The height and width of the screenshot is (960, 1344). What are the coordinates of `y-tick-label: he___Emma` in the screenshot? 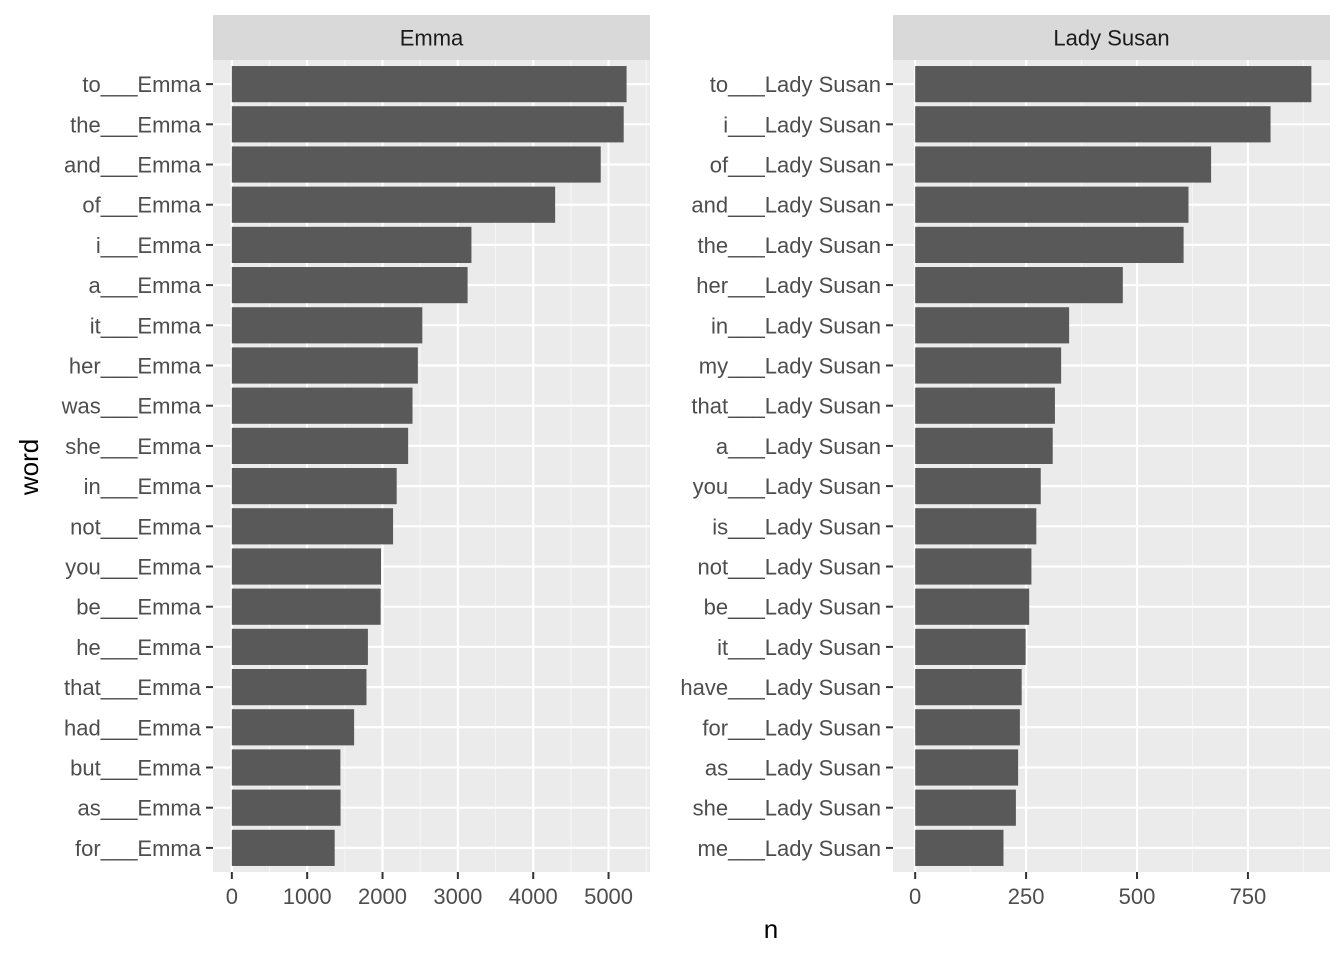 It's located at (139, 647).